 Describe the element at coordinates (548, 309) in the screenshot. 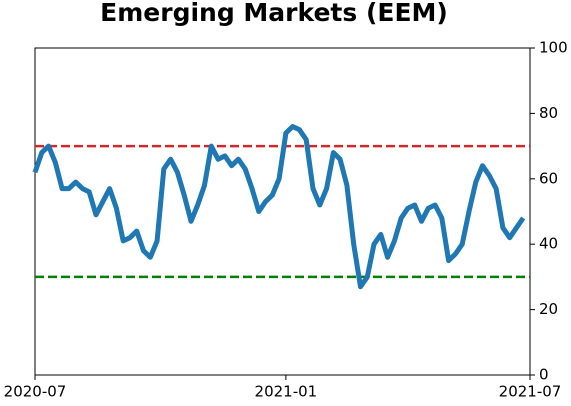

I see `y-tick-label: 20` at that location.